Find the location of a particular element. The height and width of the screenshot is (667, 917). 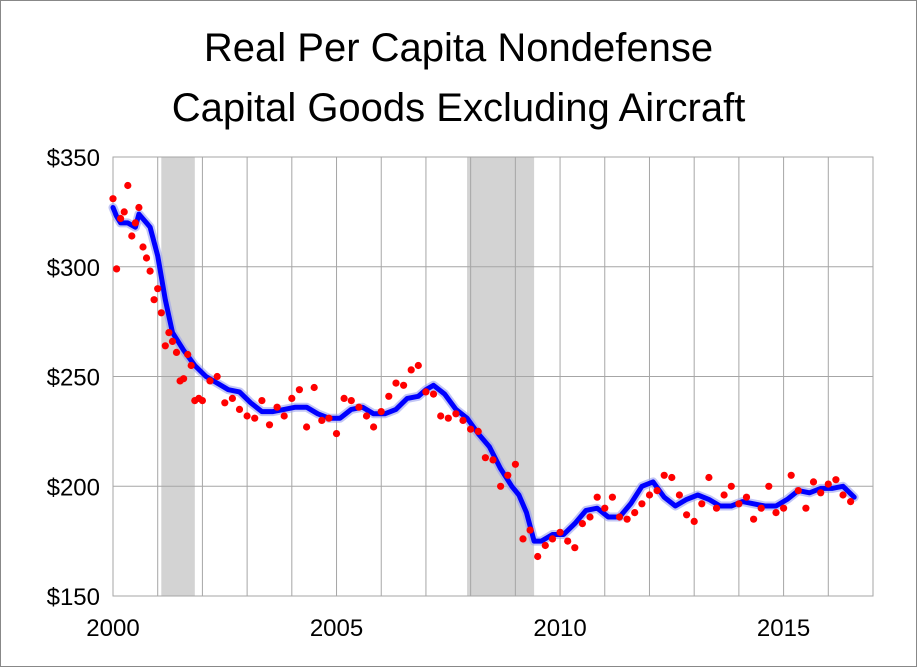

x-tick-label: 2015 is located at coordinates (783, 628).